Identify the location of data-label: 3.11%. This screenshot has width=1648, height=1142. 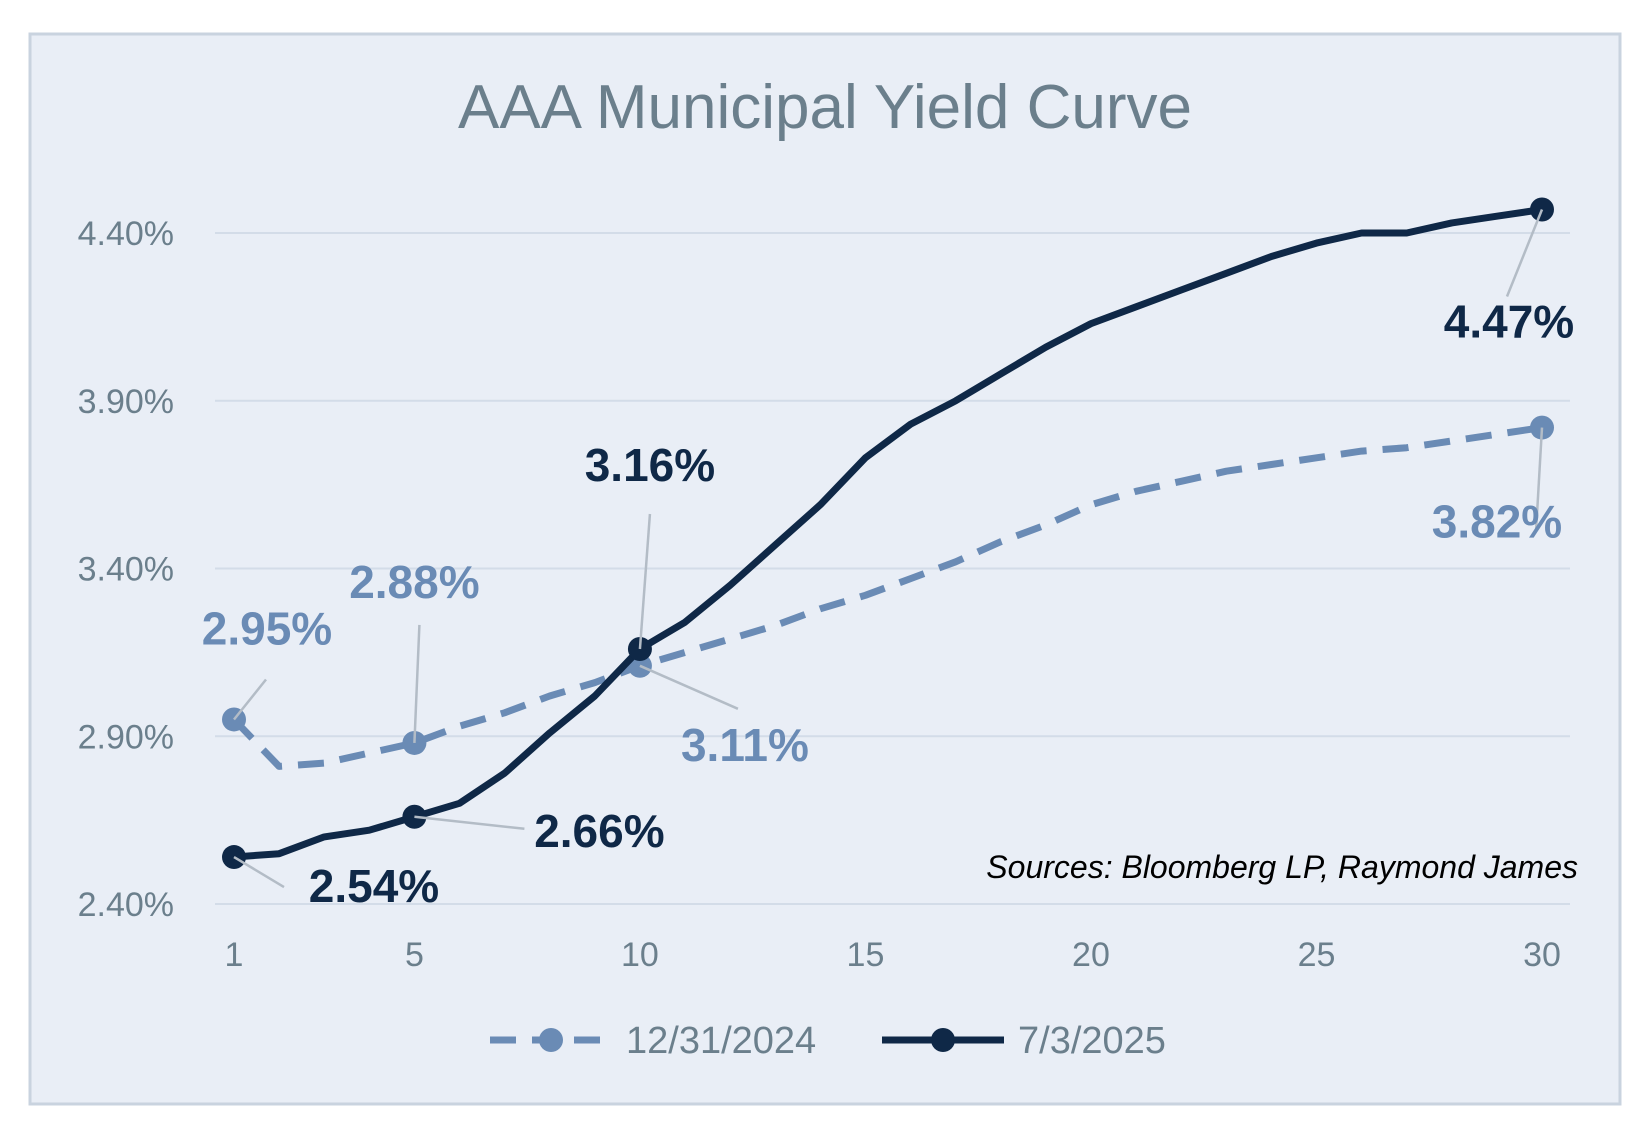
(745, 745).